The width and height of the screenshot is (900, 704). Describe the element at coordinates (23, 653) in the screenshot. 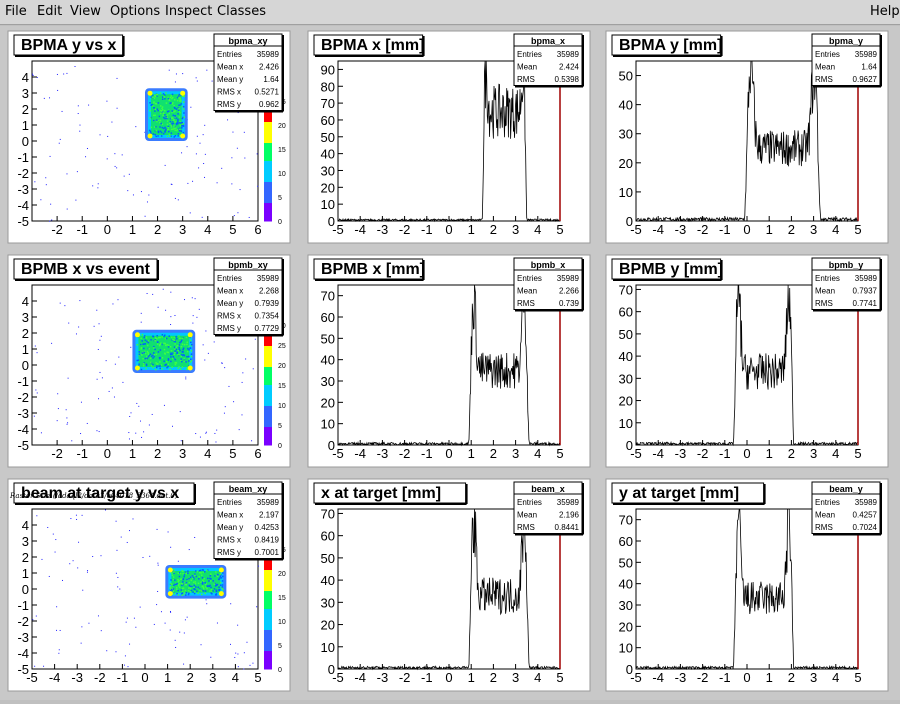

I see `y-tick-label: -4` at that location.